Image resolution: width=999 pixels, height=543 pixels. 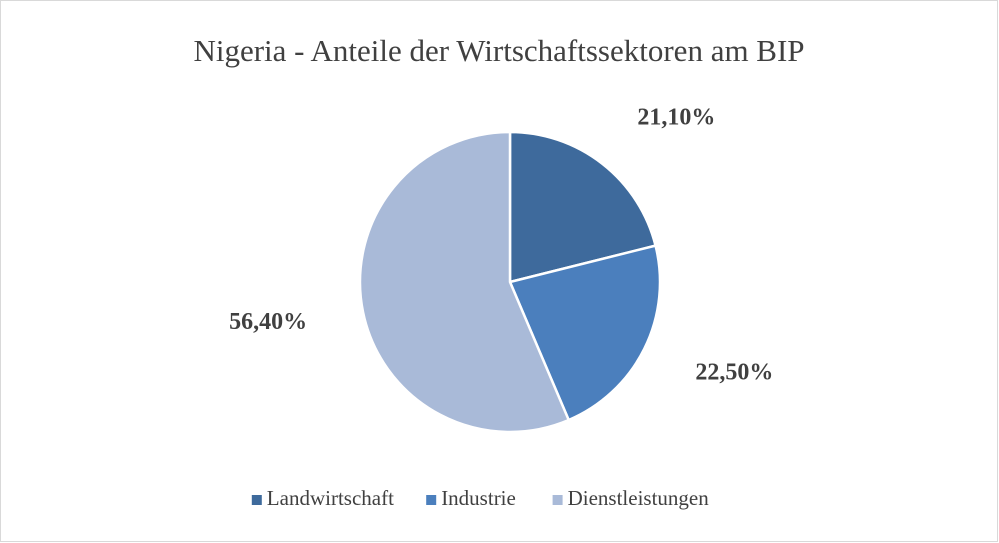 I want to click on data-label: 22,50%, so click(x=734, y=373).